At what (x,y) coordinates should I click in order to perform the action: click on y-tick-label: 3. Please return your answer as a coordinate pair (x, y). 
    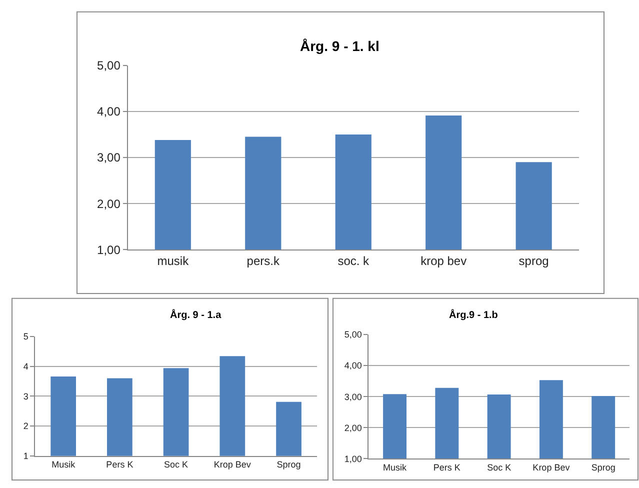
    Looking at the image, I should click on (25, 396).